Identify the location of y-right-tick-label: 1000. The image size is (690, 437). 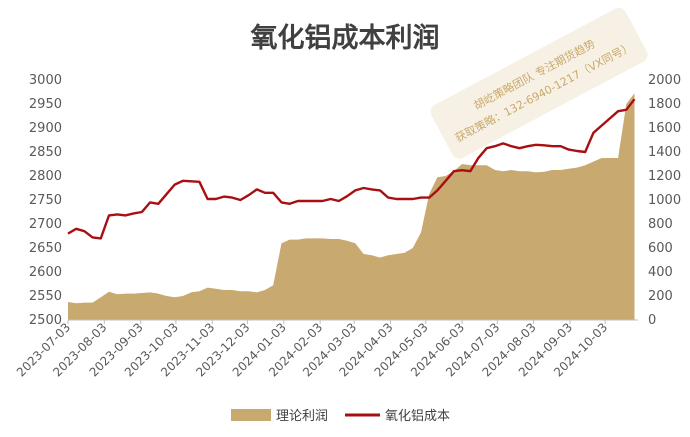
(664, 200).